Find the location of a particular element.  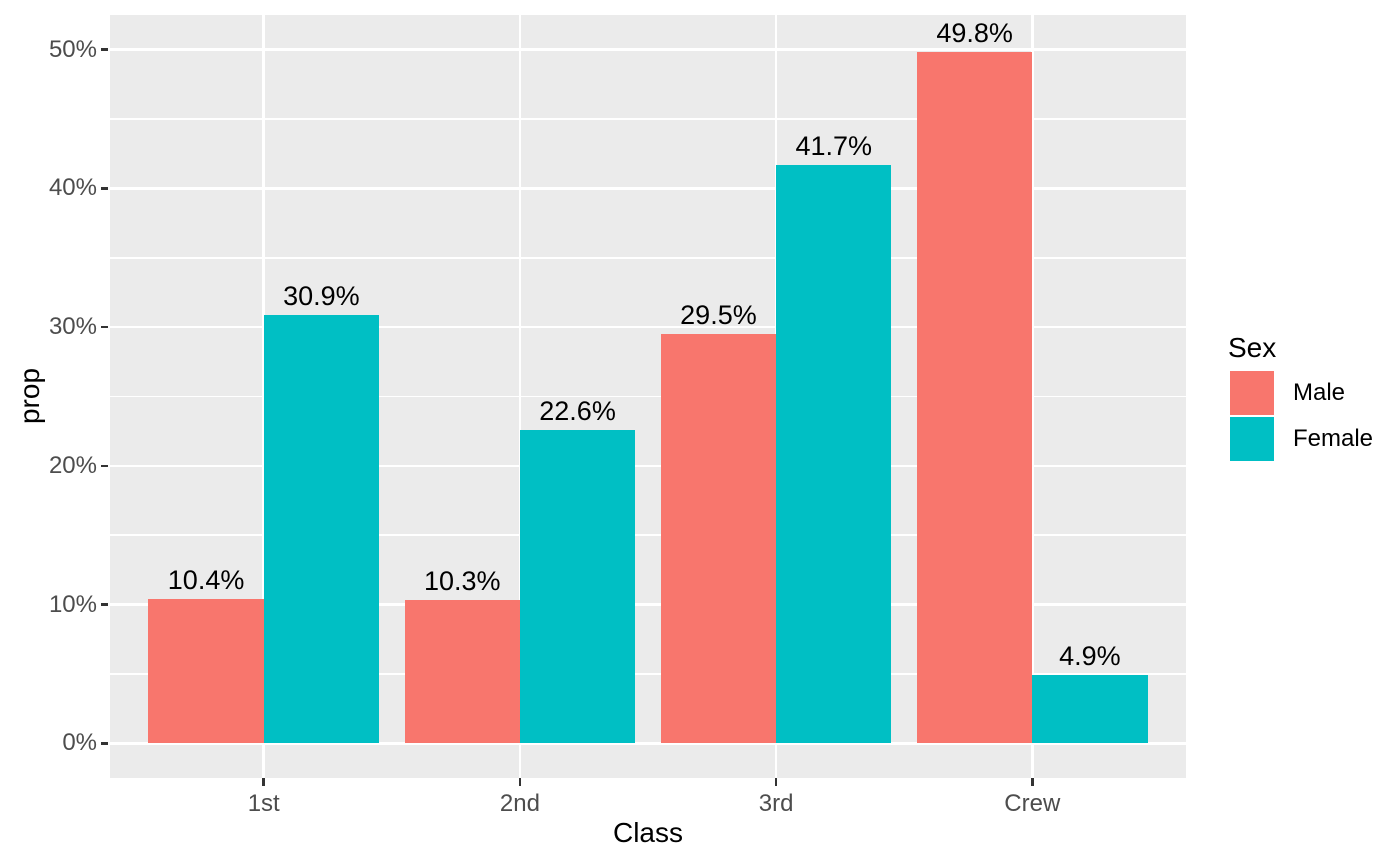

y-tick-label: 10% is located at coordinates (72, 604).